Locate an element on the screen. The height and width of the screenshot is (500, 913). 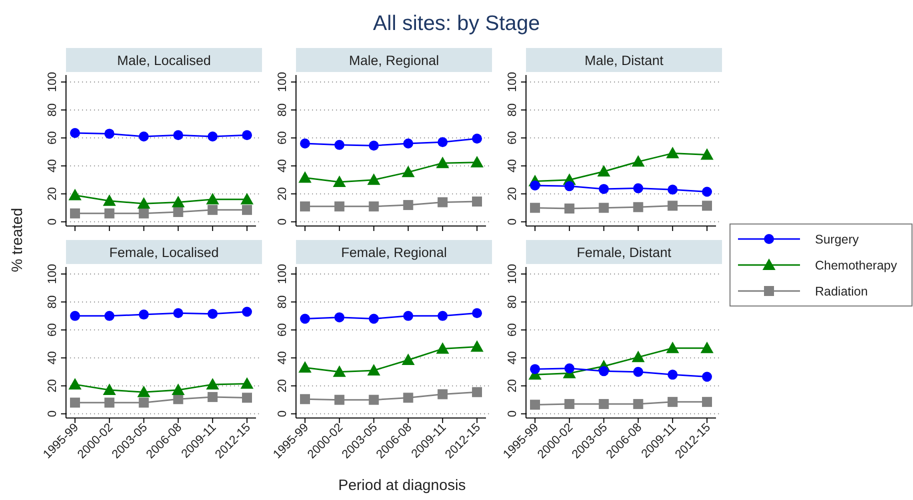
x-axis-title: Period at diagnosis is located at coordinates (402, 485).